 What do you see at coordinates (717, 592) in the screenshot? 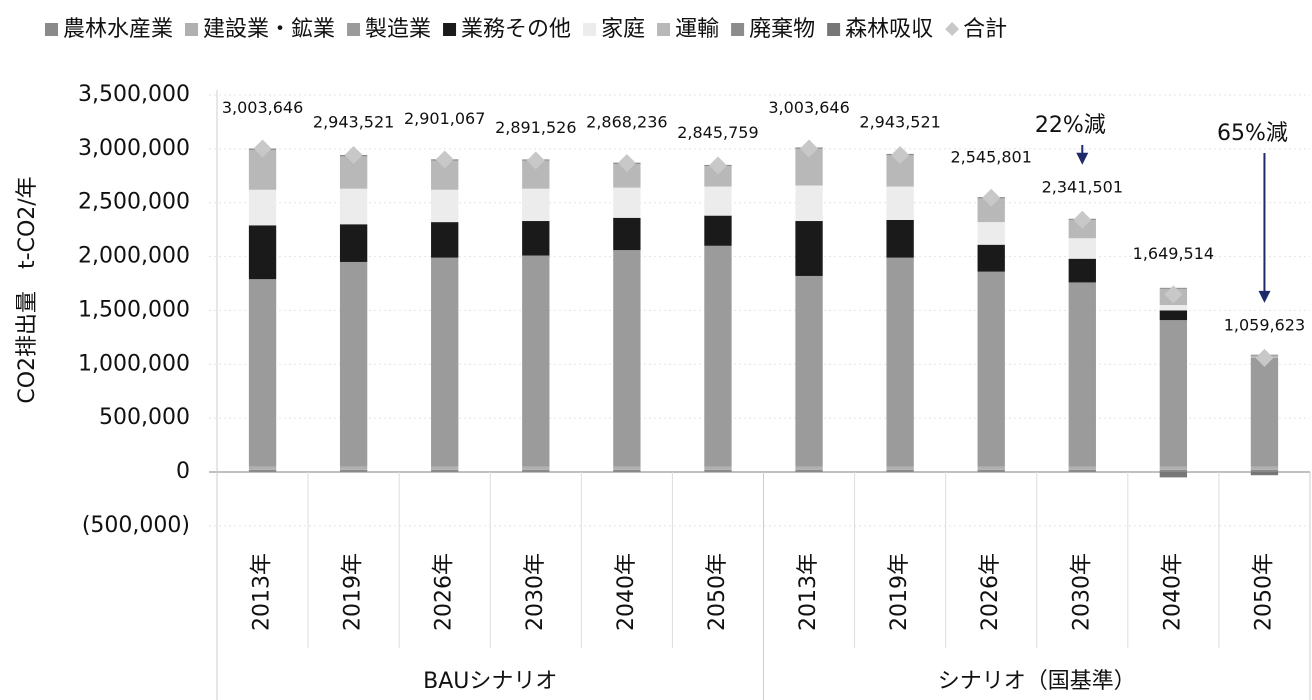
I see `x-tick-label: 2050年` at bounding box center [717, 592].